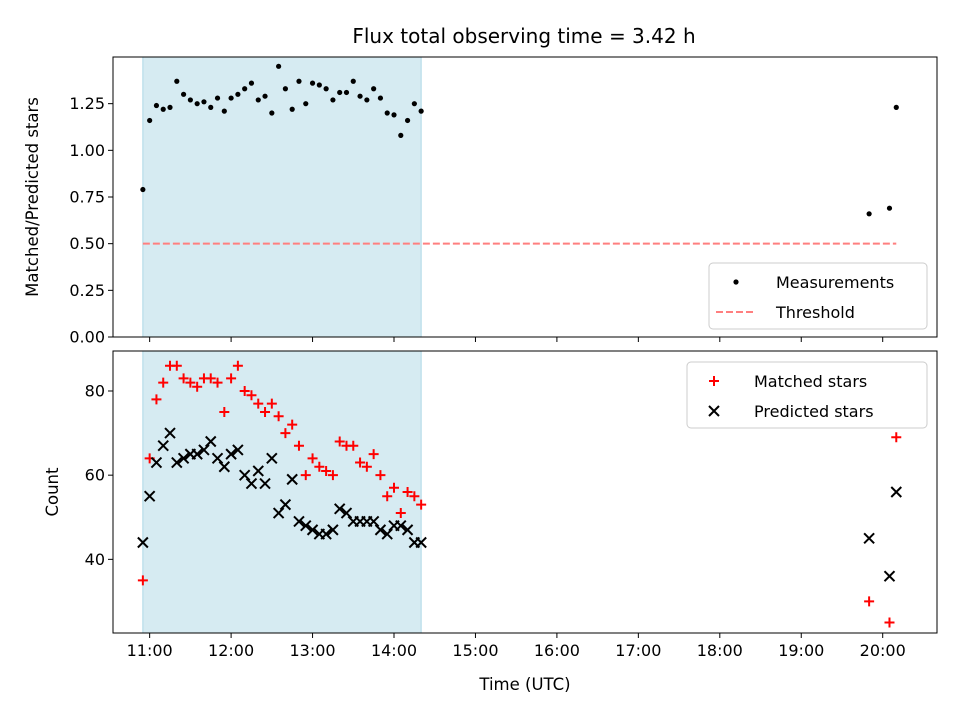 This screenshot has height=720, width=960. I want to click on count-y-axis-label: Count, so click(52, 492).